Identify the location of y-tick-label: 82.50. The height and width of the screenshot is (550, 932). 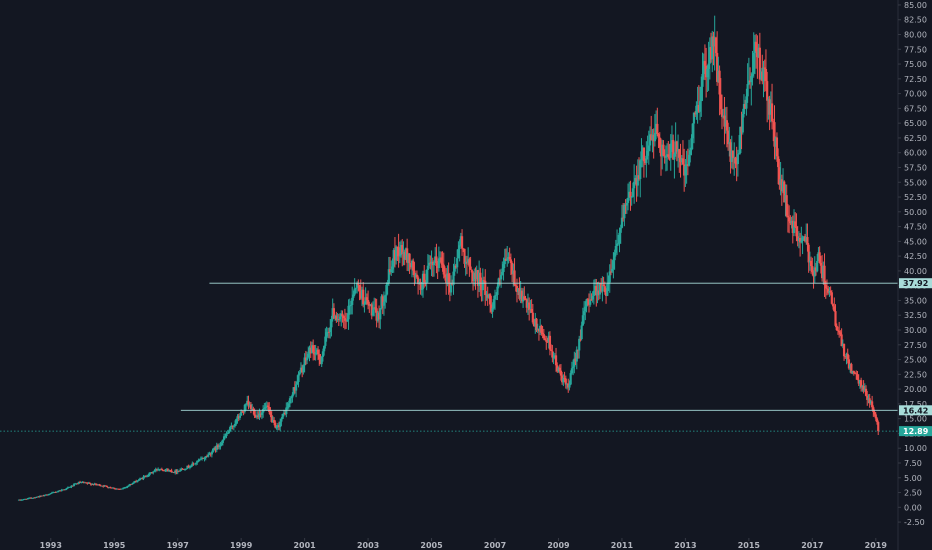
(915, 20).